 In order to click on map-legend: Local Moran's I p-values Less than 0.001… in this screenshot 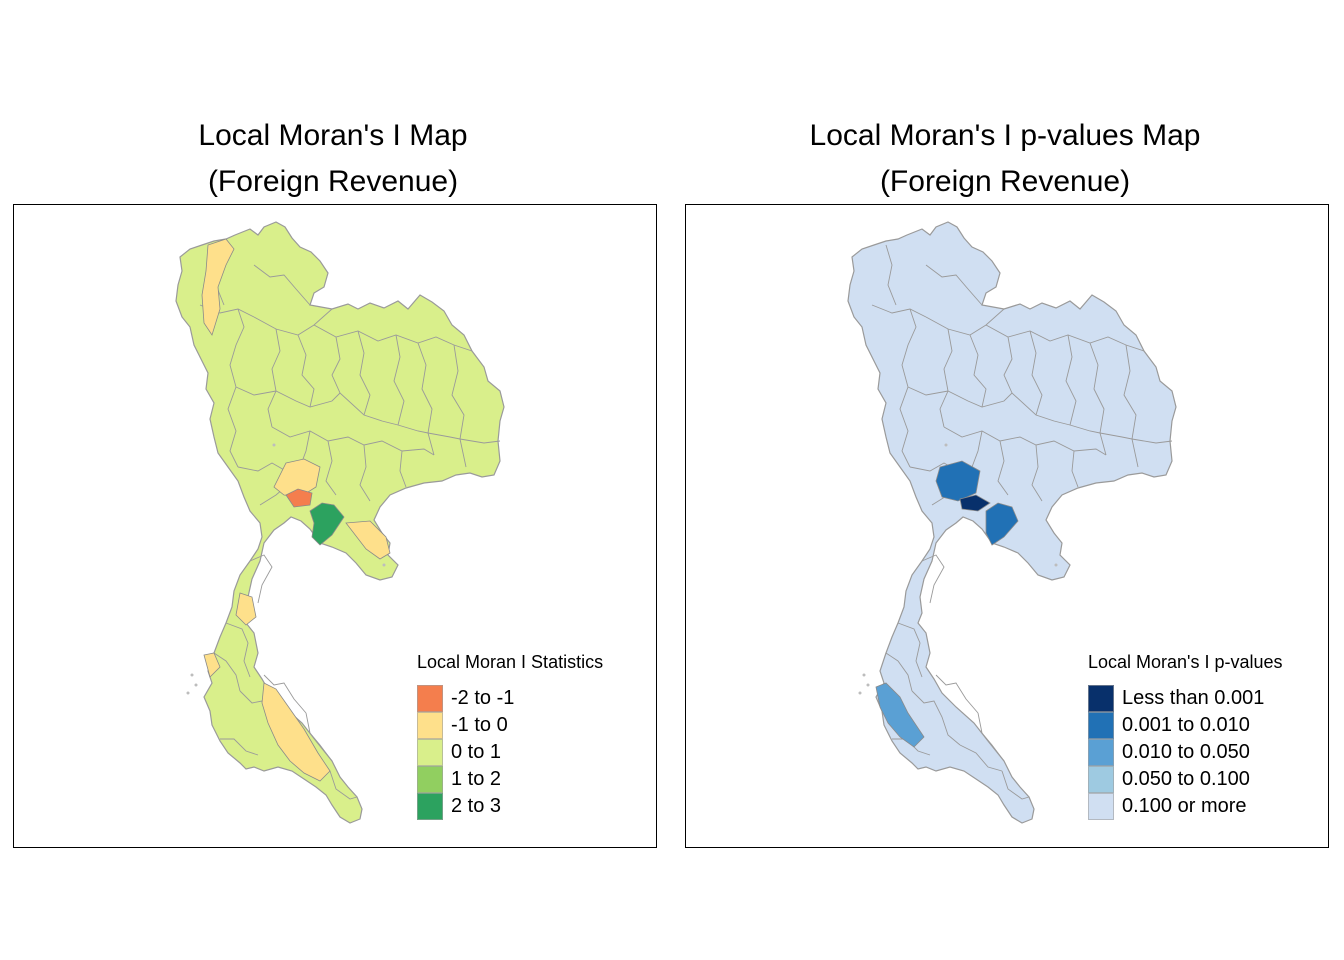, I will do `click(1185, 735)`.